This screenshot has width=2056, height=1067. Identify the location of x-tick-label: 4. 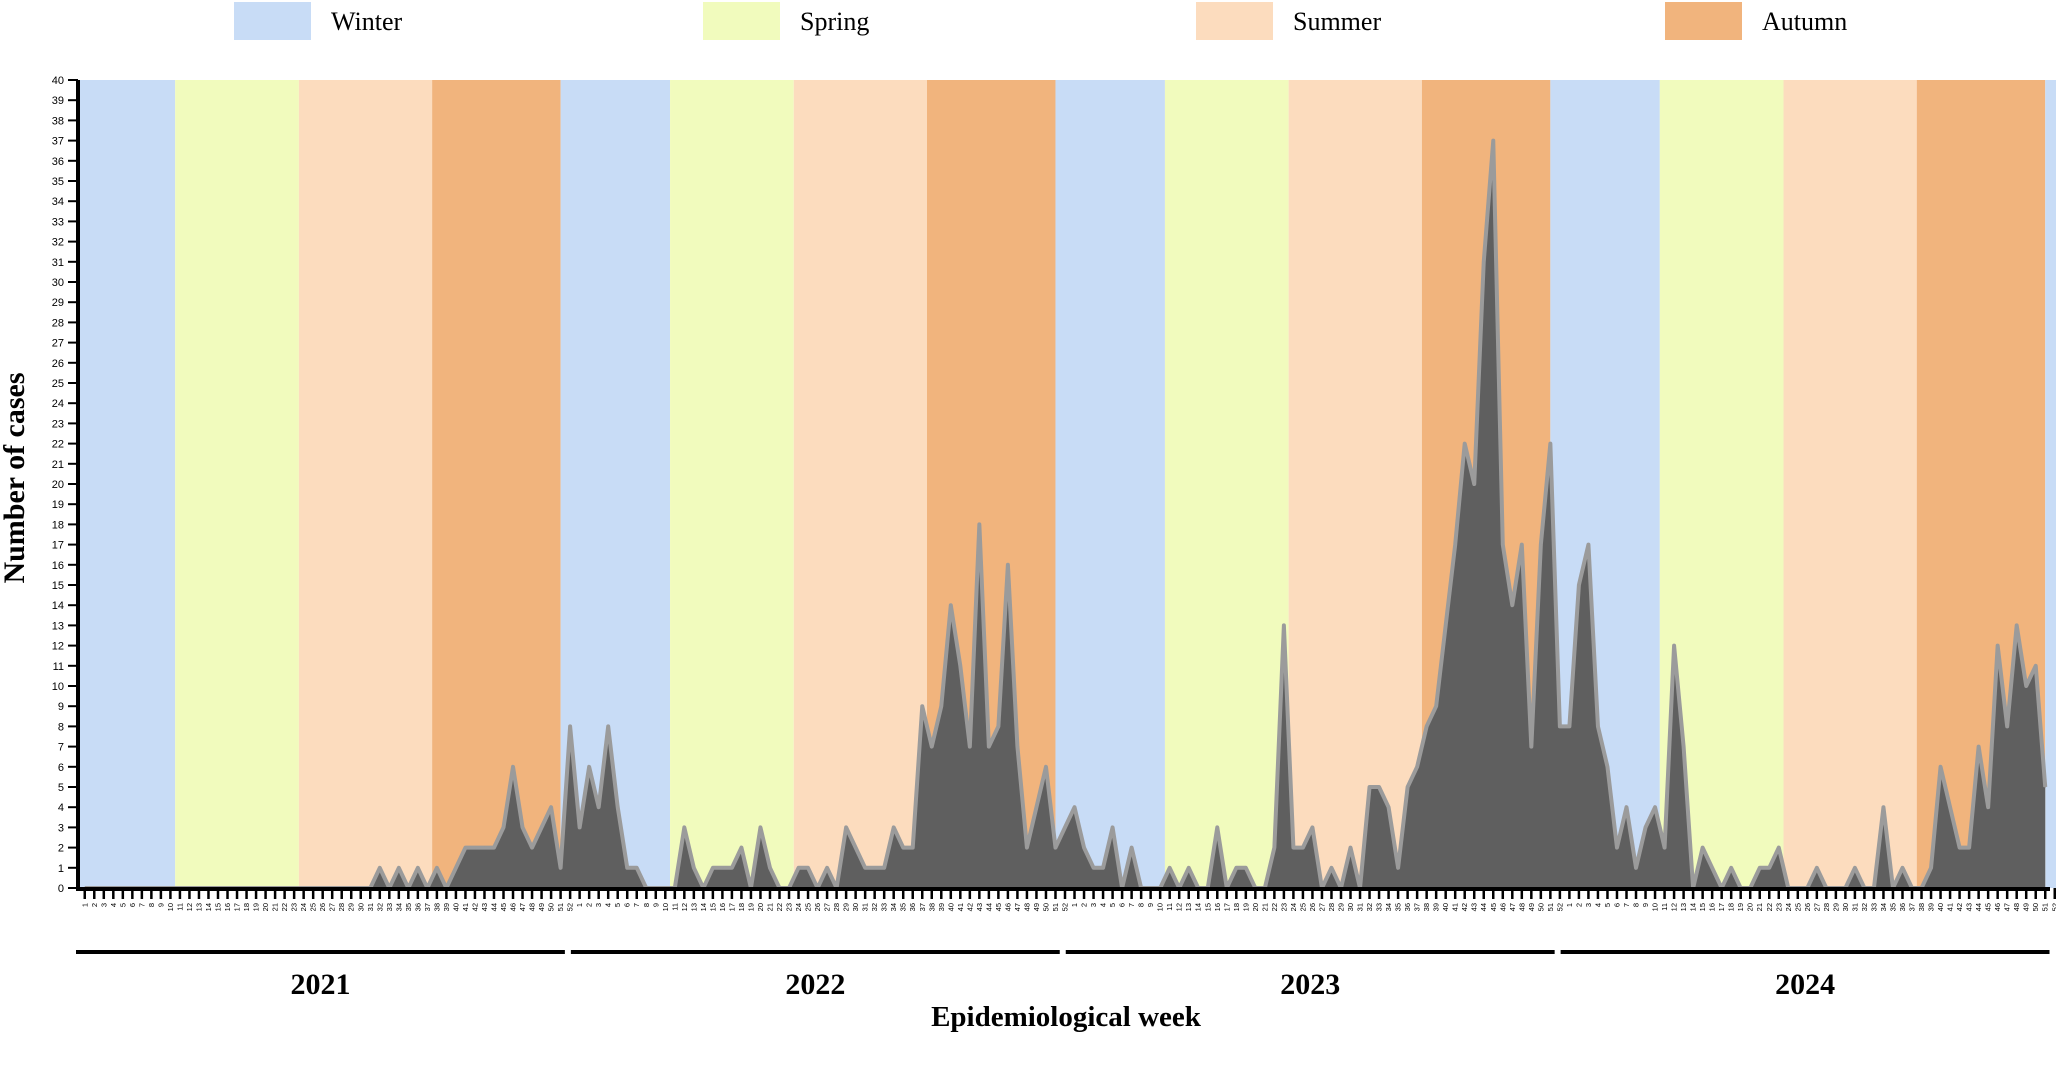
(113, 905).